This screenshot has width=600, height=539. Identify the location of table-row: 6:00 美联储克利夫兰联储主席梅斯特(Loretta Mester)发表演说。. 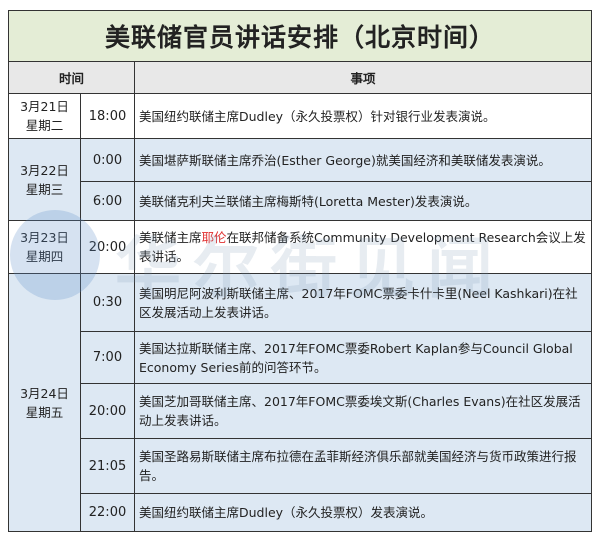
(300, 201).